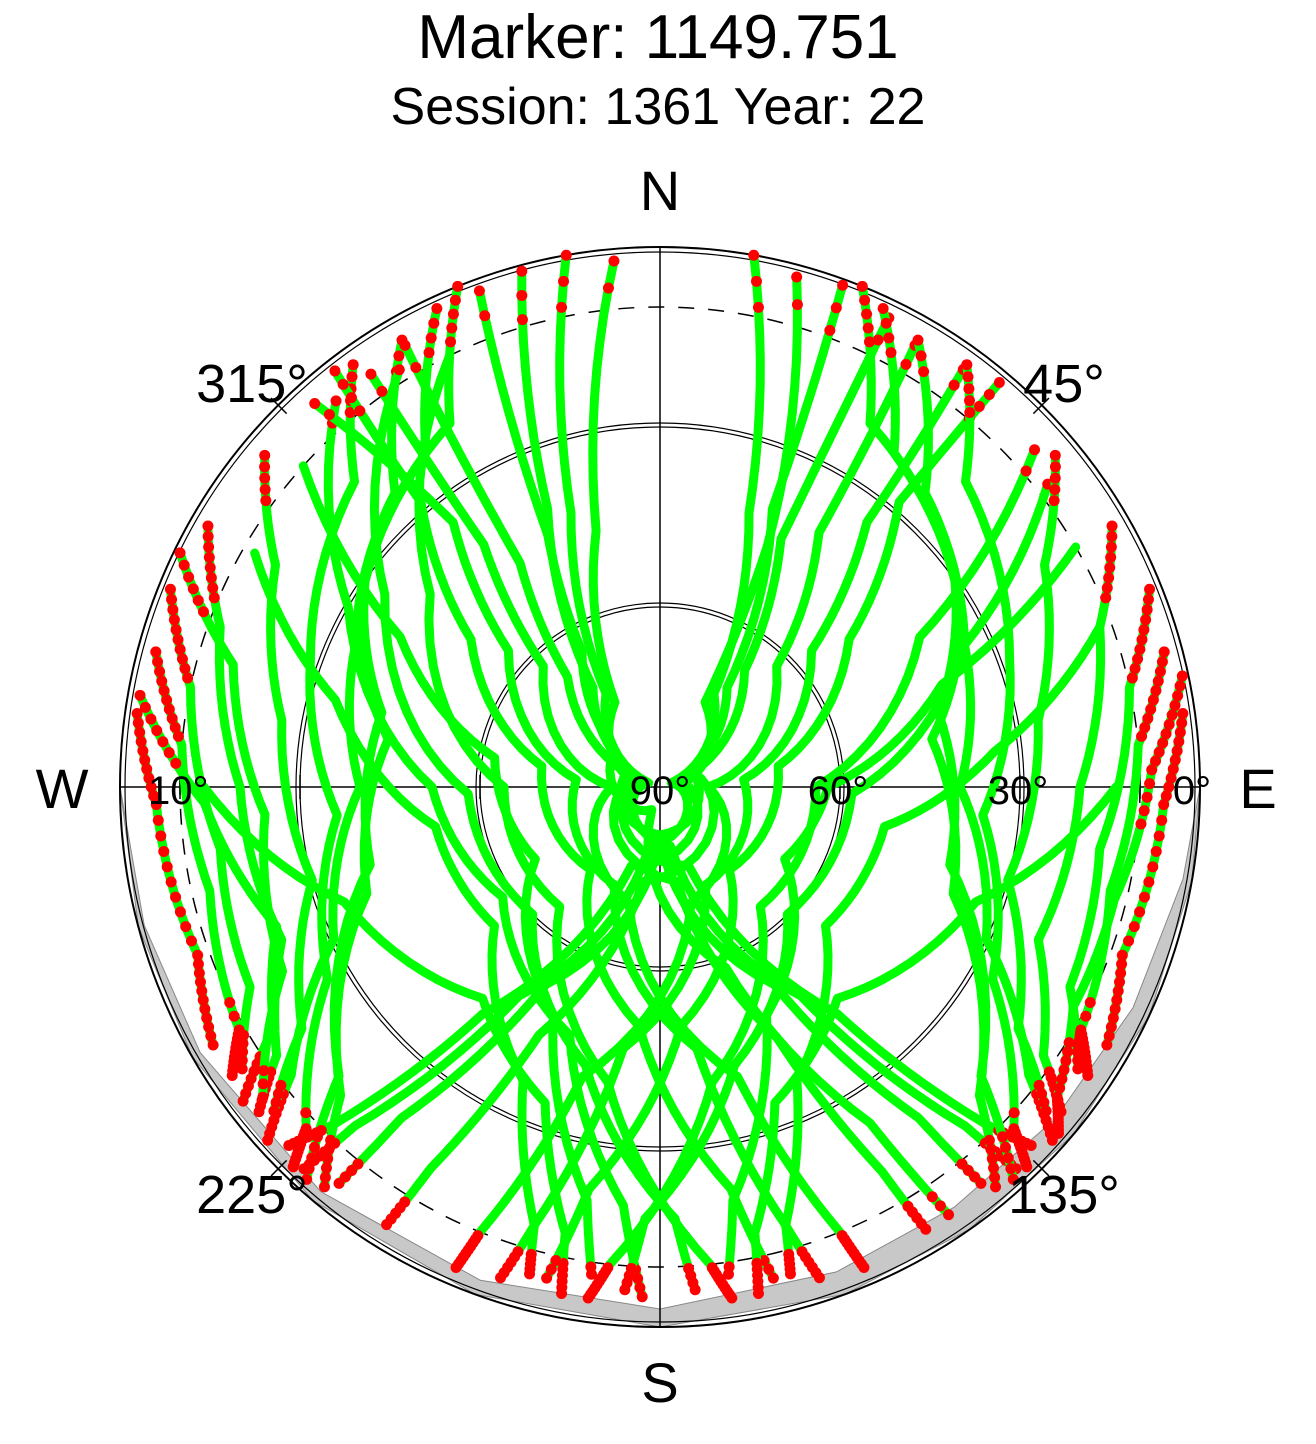  What do you see at coordinates (1257, 788) in the screenshot?
I see `compass-label-east: E` at bounding box center [1257, 788].